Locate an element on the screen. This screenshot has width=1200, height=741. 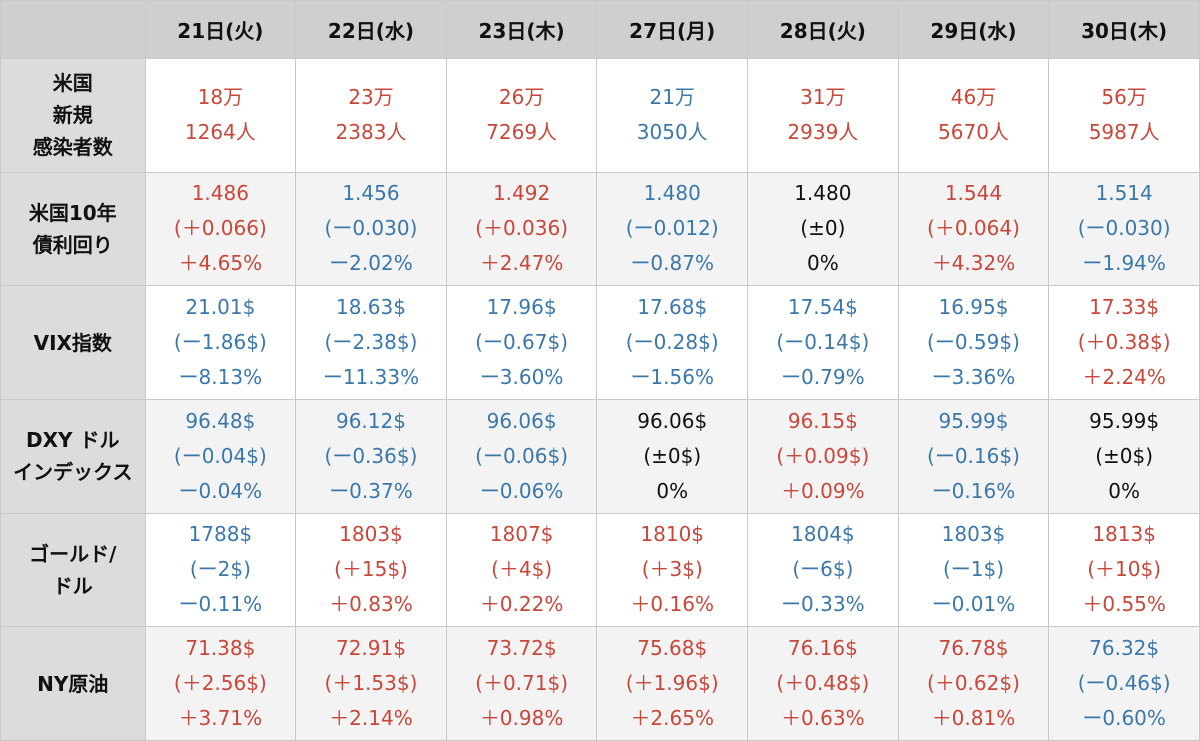
cell-percent: ＋2.65% is located at coordinates (672, 718).